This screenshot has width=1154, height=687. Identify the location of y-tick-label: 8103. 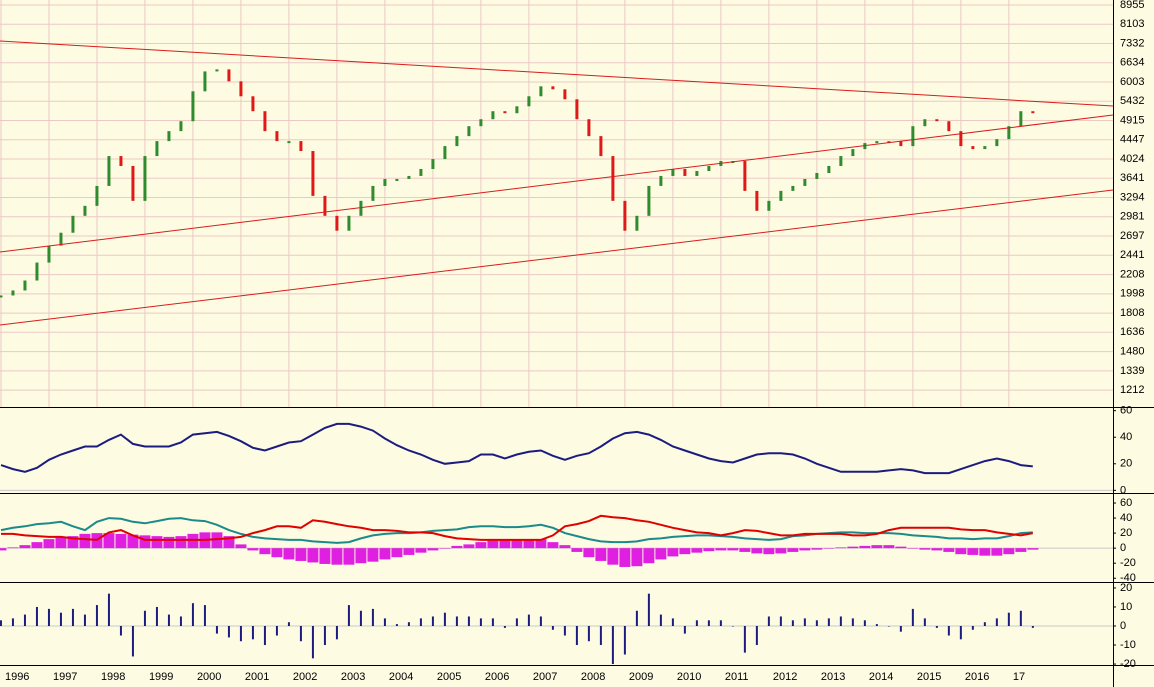
(1132, 24).